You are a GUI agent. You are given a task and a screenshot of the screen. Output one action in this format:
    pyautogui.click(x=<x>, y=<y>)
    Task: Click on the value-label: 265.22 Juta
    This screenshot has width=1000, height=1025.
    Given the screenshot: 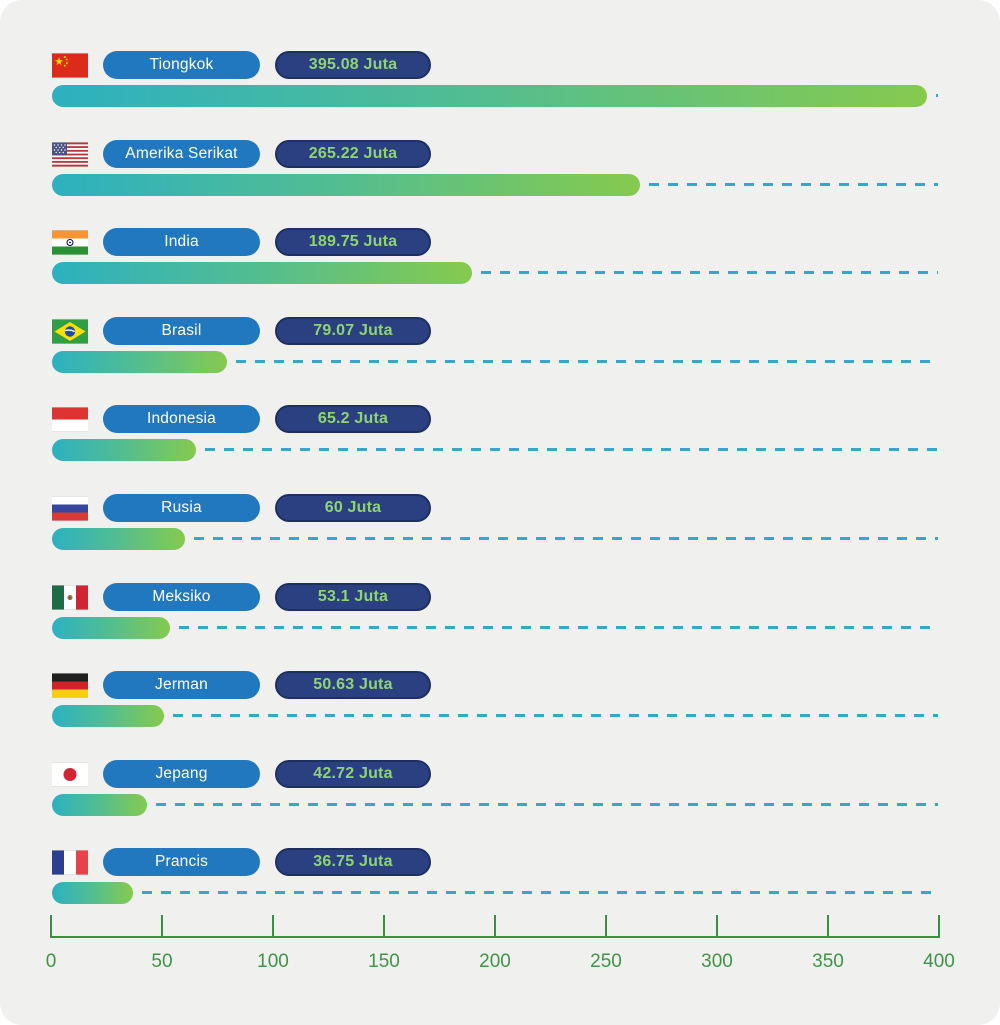 What is the action you would take?
    pyautogui.click(x=353, y=153)
    